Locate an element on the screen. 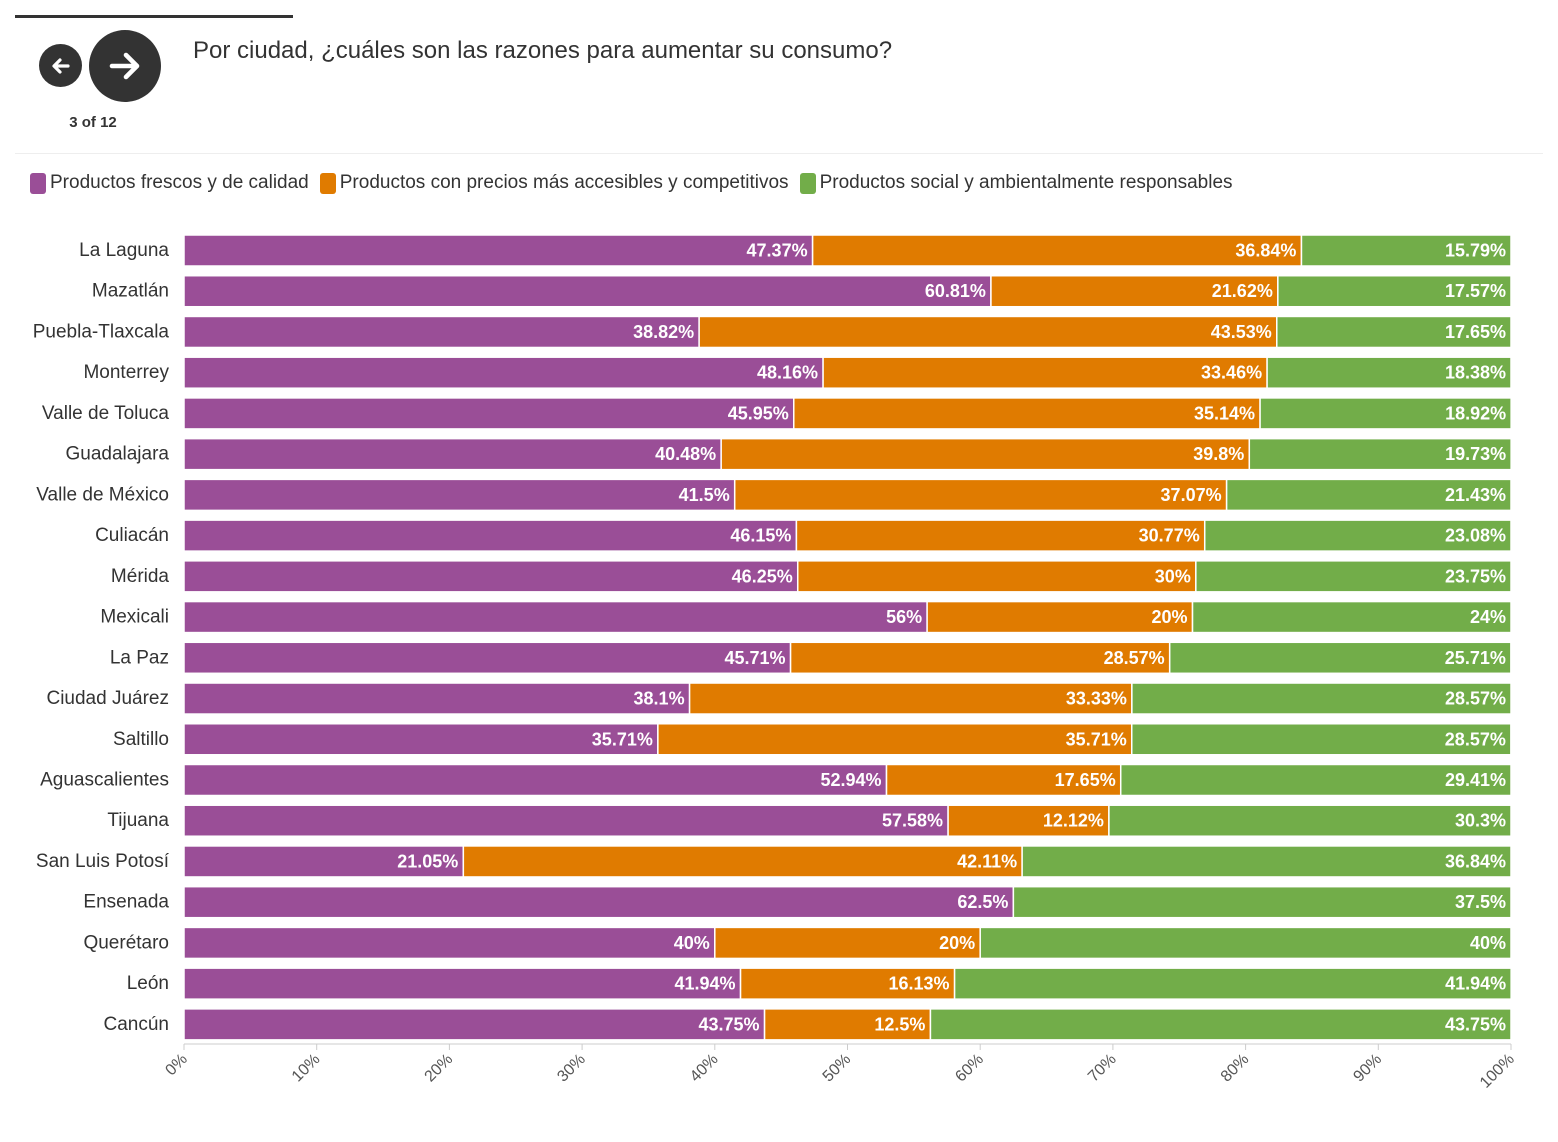 The width and height of the screenshot is (1558, 1142). x-tick-label: 20% is located at coordinates (439, 1068).